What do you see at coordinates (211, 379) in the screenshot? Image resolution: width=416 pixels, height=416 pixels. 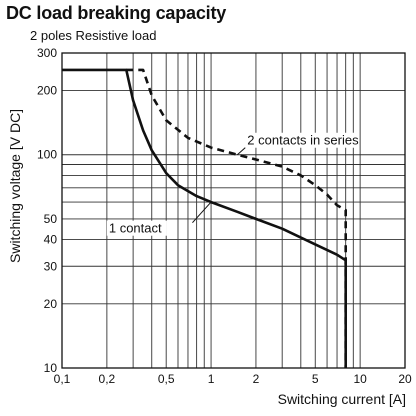 I see `x-tick-label: 1` at bounding box center [211, 379].